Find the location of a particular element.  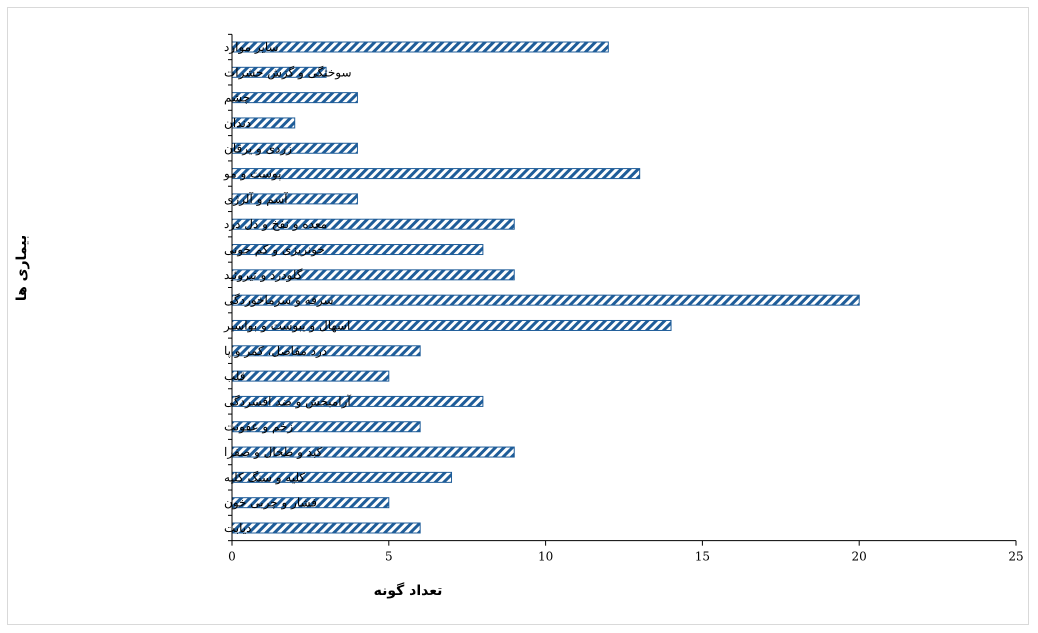

category-label: زردی و یرقان is located at coordinates (258, 148).